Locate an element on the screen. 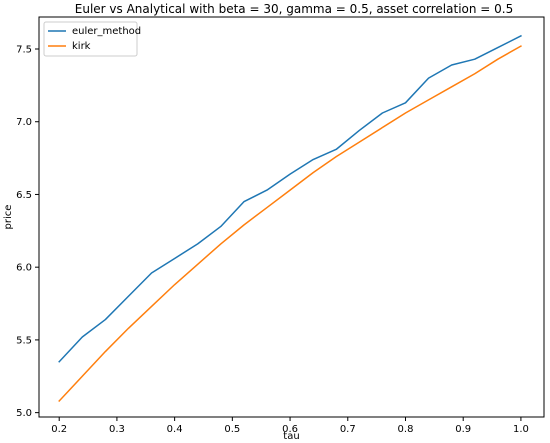 This screenshot has width=550, height=443. y-tick-label: 6.0 is located at coordinates (24, 268).